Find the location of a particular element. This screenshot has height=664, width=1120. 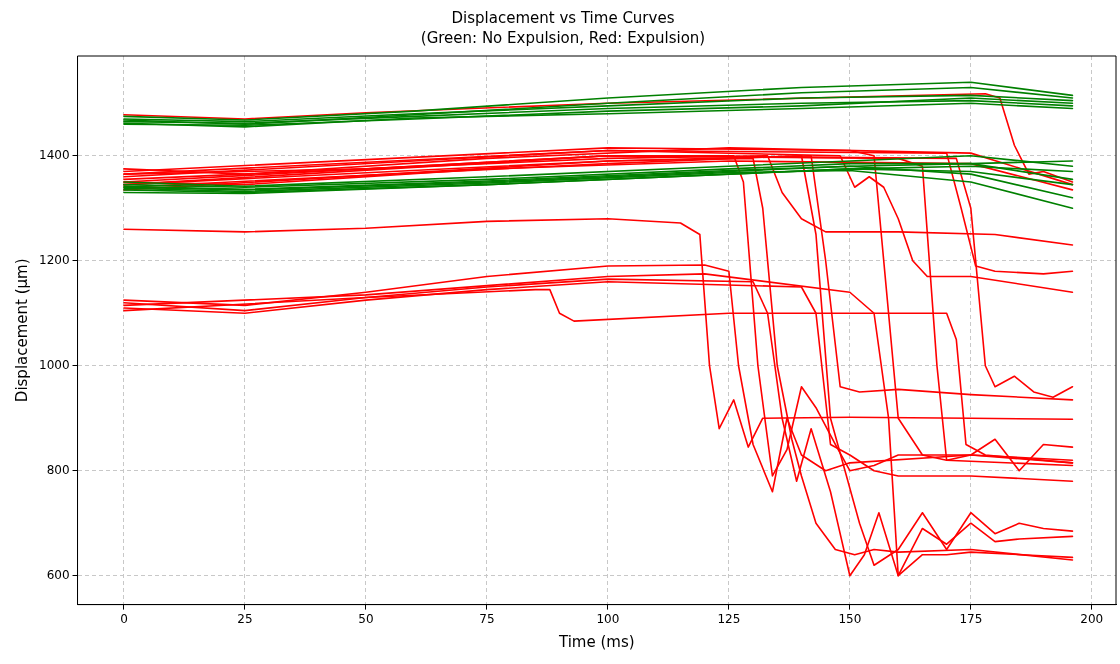

x-tick-label: 25 is located at coordinates (245, 618).